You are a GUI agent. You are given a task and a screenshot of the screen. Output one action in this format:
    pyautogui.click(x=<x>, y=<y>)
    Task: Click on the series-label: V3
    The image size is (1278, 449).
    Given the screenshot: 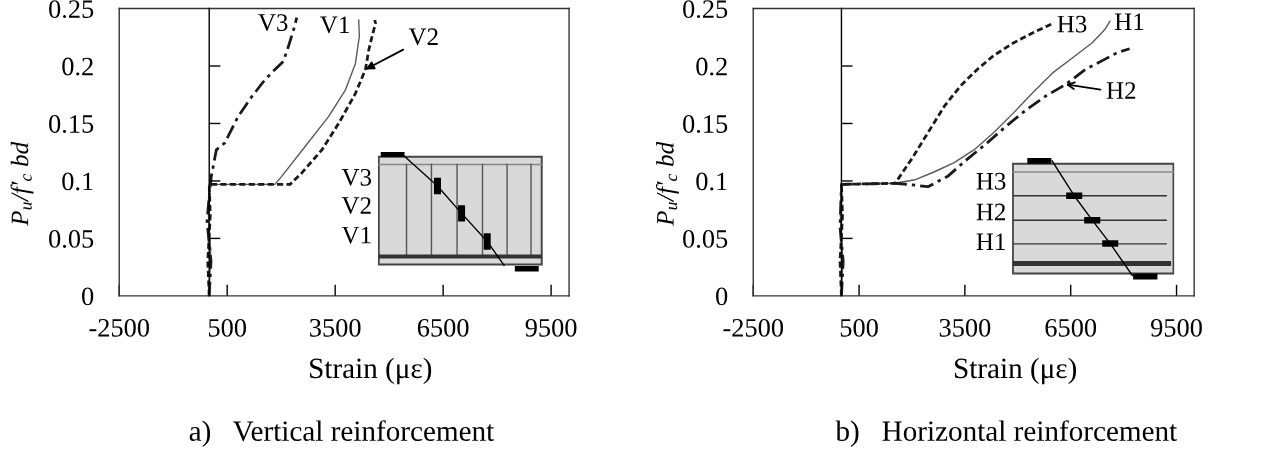 What is the action you would take?
    pyautogui.click(x=273, y=23)
    